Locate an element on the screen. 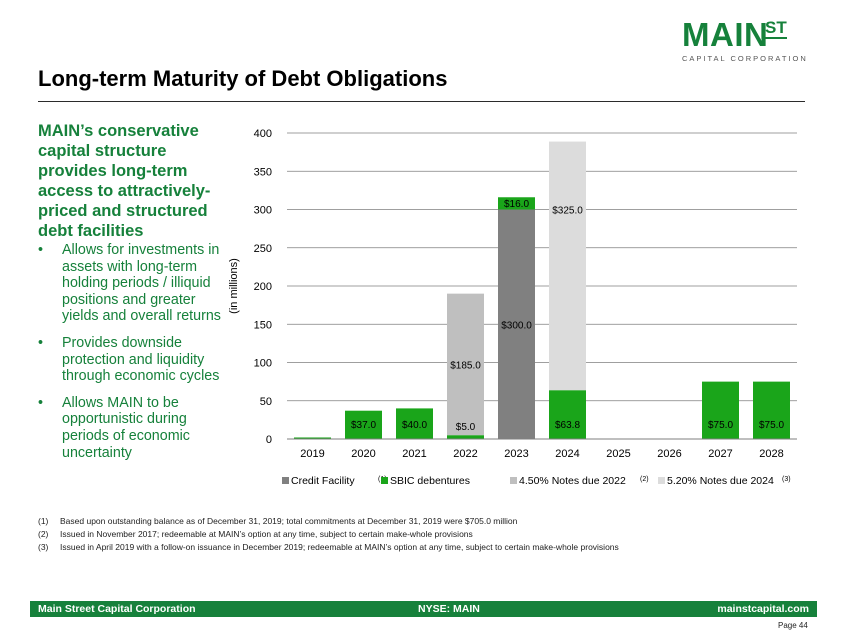 The image size is (847, 635). logo-subtitle: CAPITAL CORPORATION is located at coordinates (745, 58).